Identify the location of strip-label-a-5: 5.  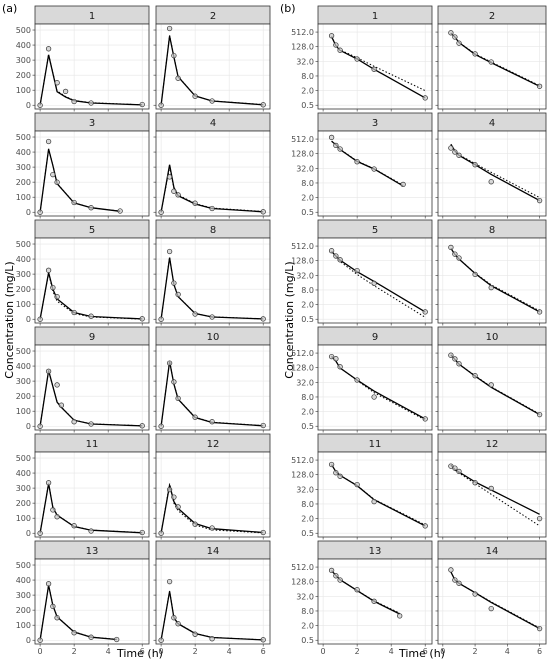
(92, 230).